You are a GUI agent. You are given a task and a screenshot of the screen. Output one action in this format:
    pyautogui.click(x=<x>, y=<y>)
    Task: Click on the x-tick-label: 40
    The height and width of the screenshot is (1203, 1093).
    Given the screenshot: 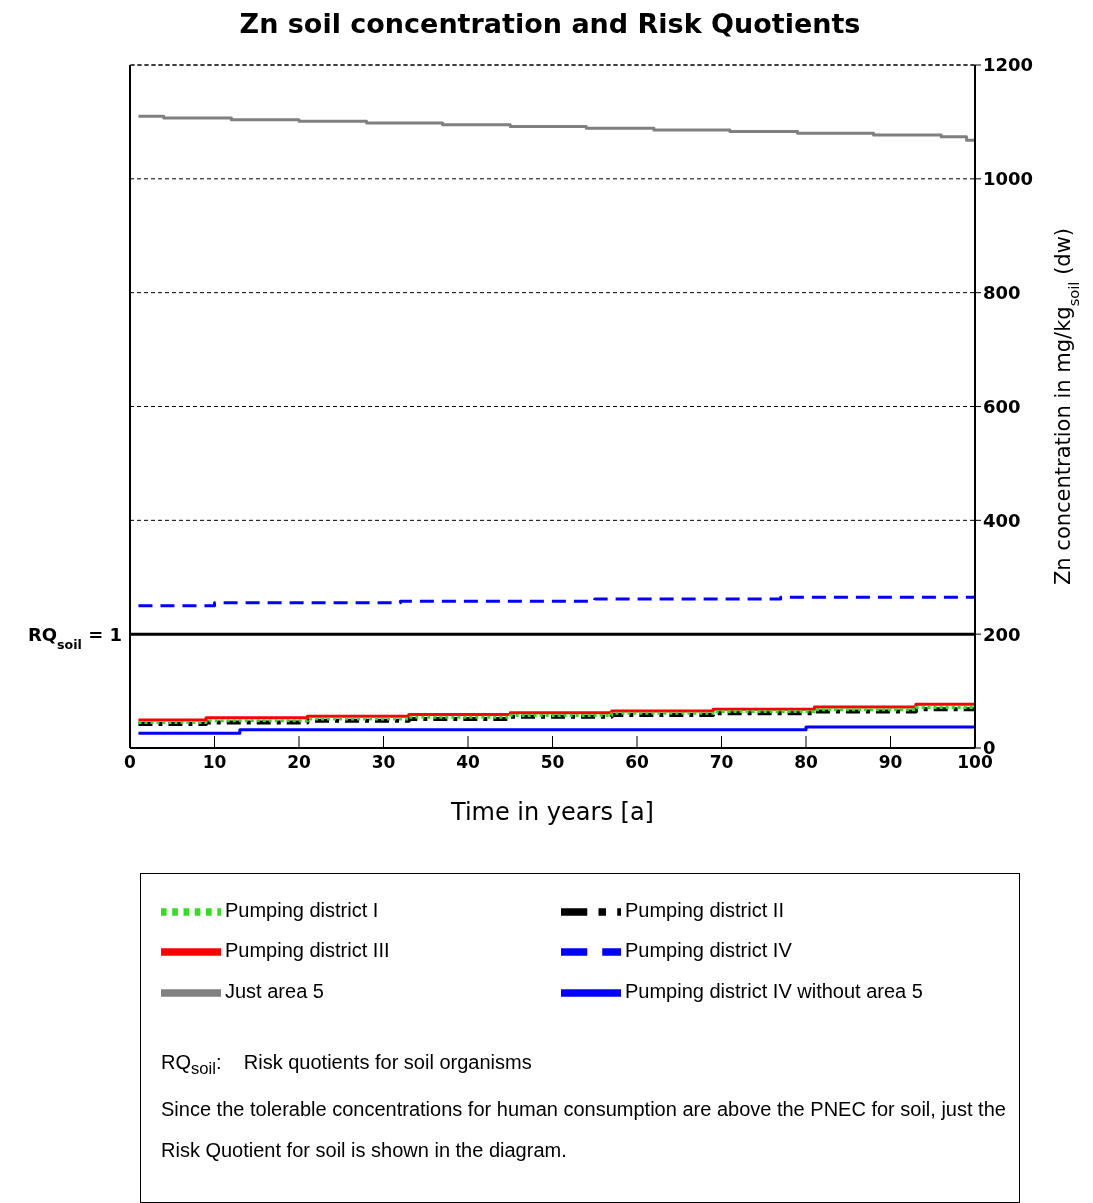 What is the action you would take?
    pyautogui.click(x=468, y=762)
    